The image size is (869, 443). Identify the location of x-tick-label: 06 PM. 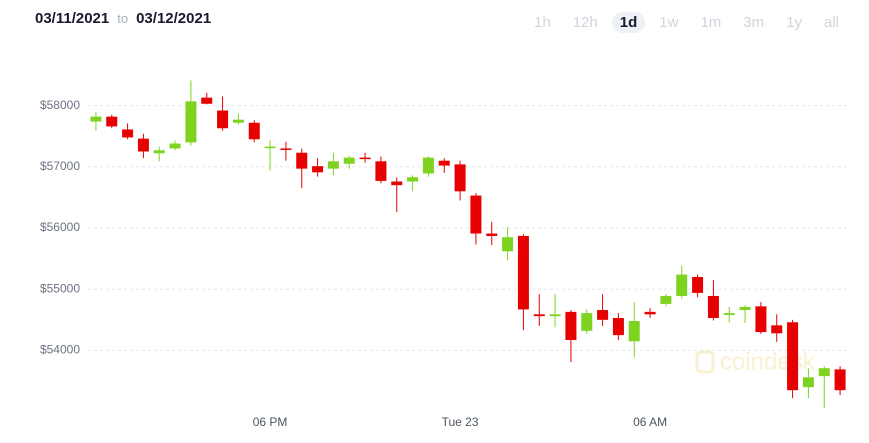
(270, 422).